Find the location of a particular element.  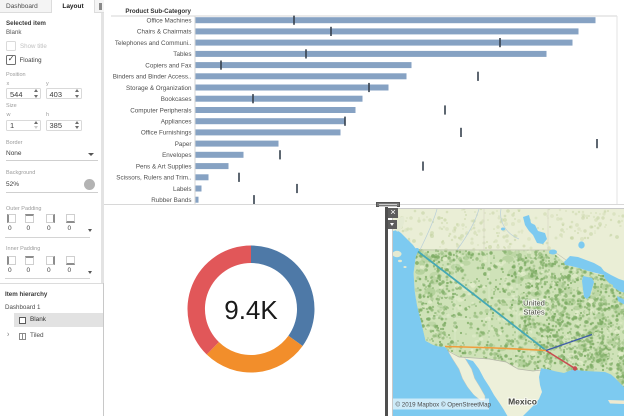

svg-text: Envelopes is located at coordinates (176, 155).